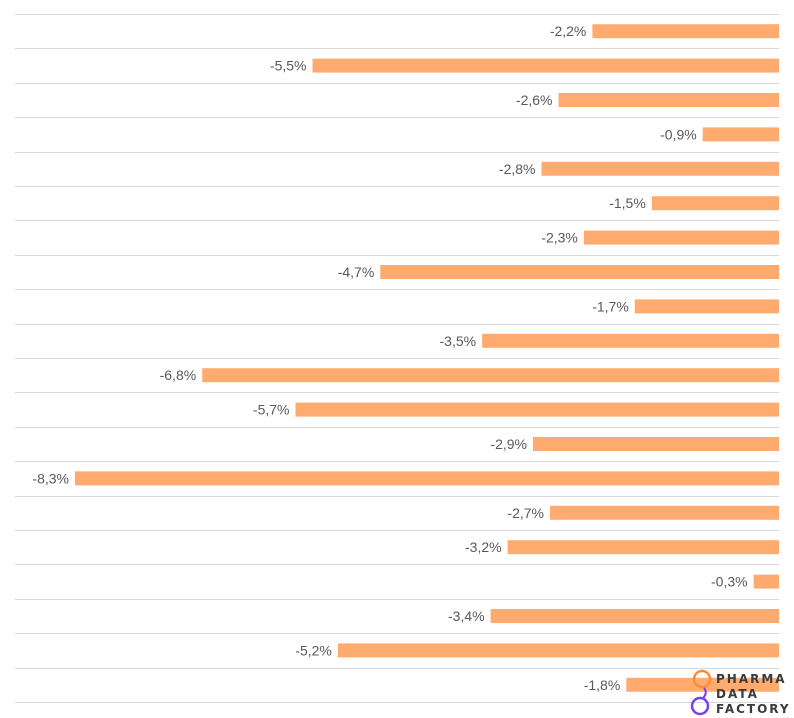  What do you see at coordinates (525, 513) in the screenshot?
I see `bar-value-label: -2,7%` at bounding box center [525, 513].